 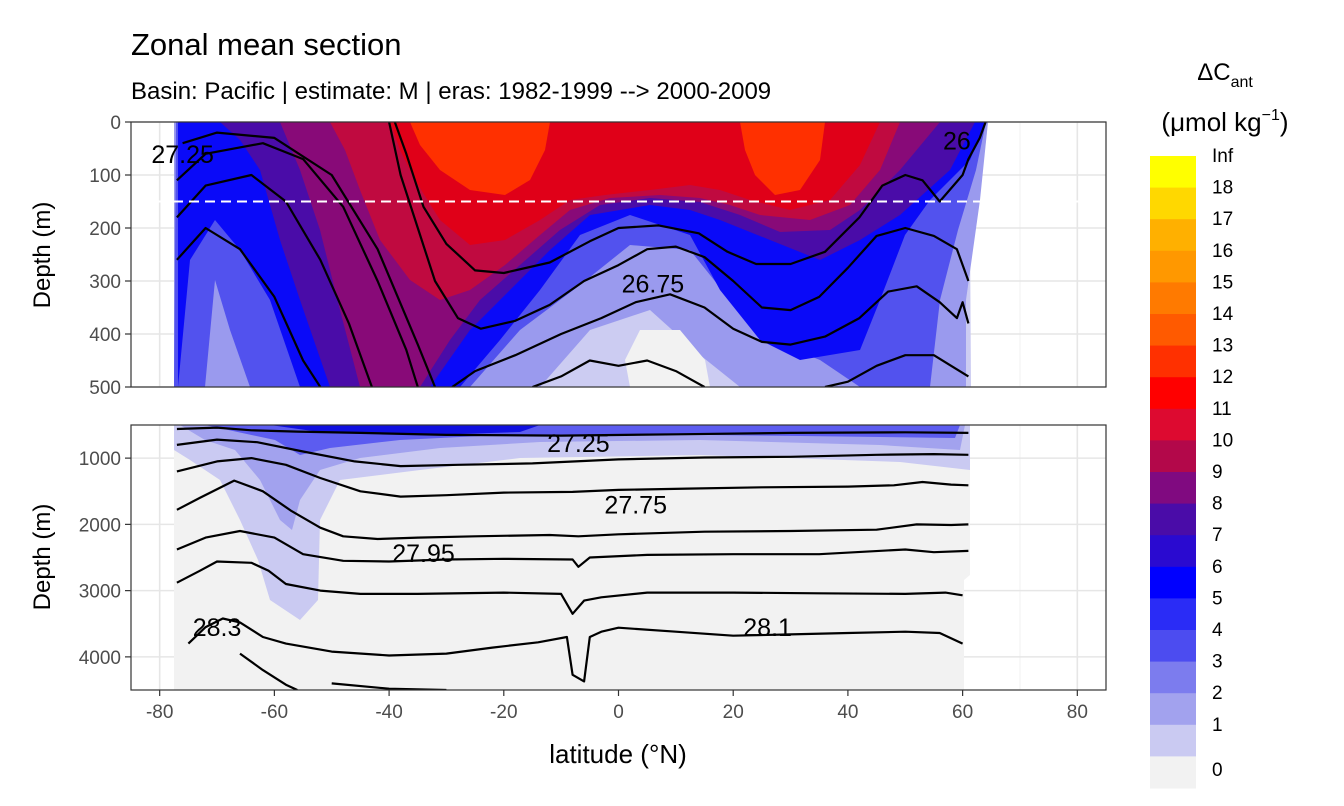 What do you see at coordinates (105, 176) in the screenshot?
I see `y-tick-label: 100` at bounding box center [105, 176].